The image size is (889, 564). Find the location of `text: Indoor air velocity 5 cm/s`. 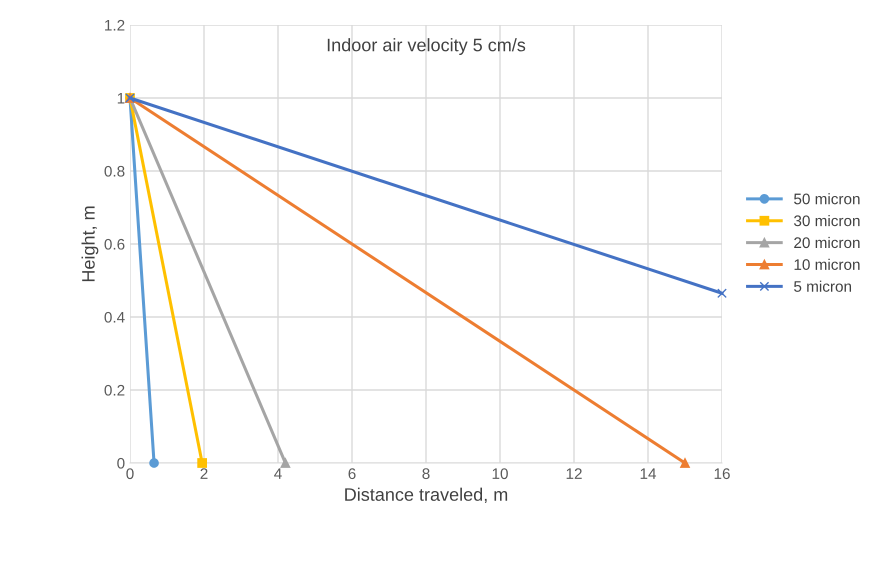

text: Indoor air velocity 5 cm/s is located at coordinates (427, 46).